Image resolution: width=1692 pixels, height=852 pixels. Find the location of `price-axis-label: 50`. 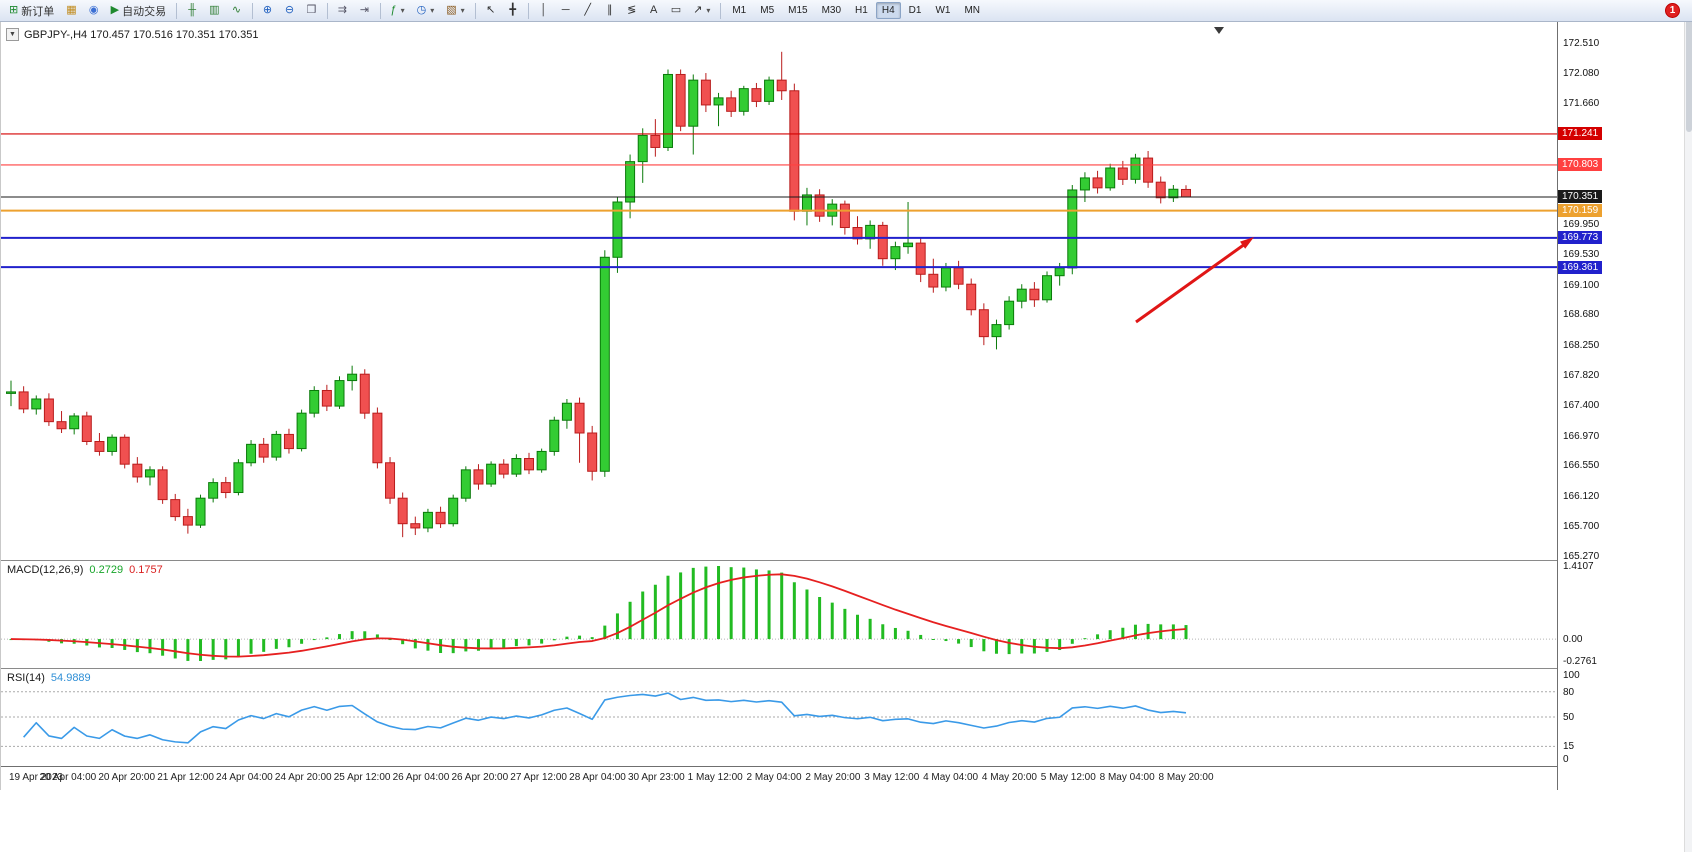

price-axis-label: 50 is located at coordinates (1569, 717).